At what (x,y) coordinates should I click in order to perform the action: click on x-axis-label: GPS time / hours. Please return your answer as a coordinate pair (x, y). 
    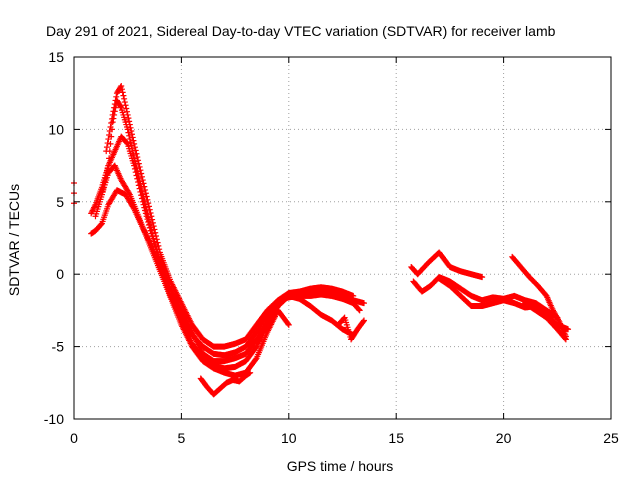
    Looking at the image, I should click on (340, 466).